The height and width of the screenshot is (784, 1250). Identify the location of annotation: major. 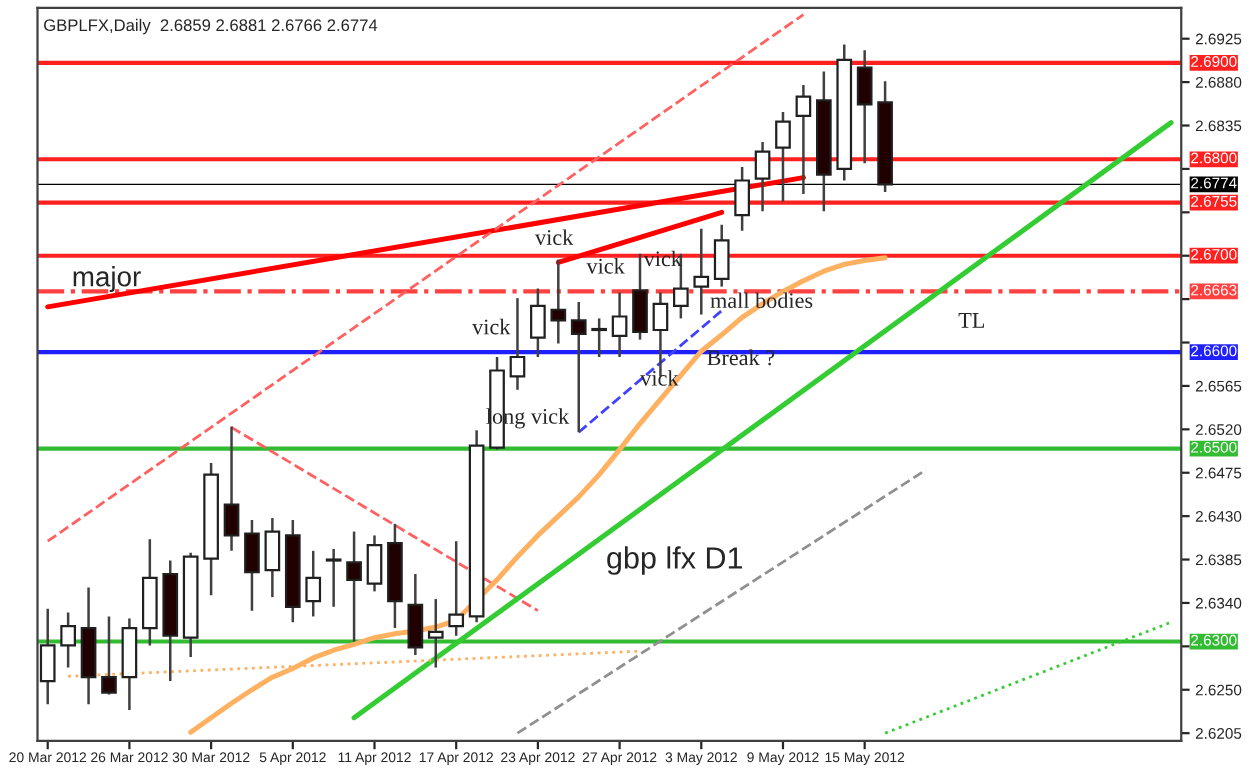
(107, 279).